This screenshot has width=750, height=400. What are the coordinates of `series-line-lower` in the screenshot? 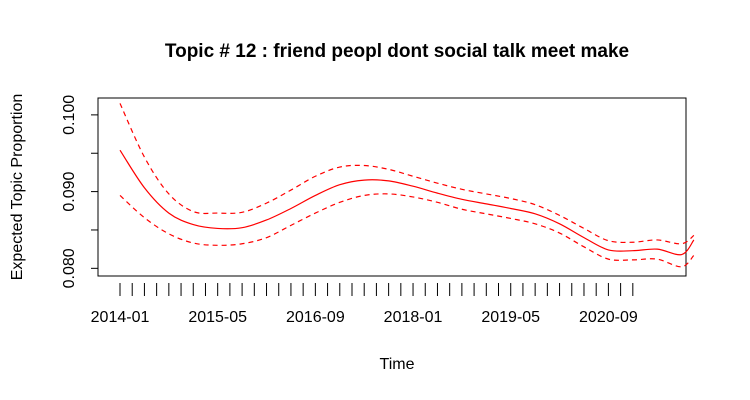 It's located at (407, 230).